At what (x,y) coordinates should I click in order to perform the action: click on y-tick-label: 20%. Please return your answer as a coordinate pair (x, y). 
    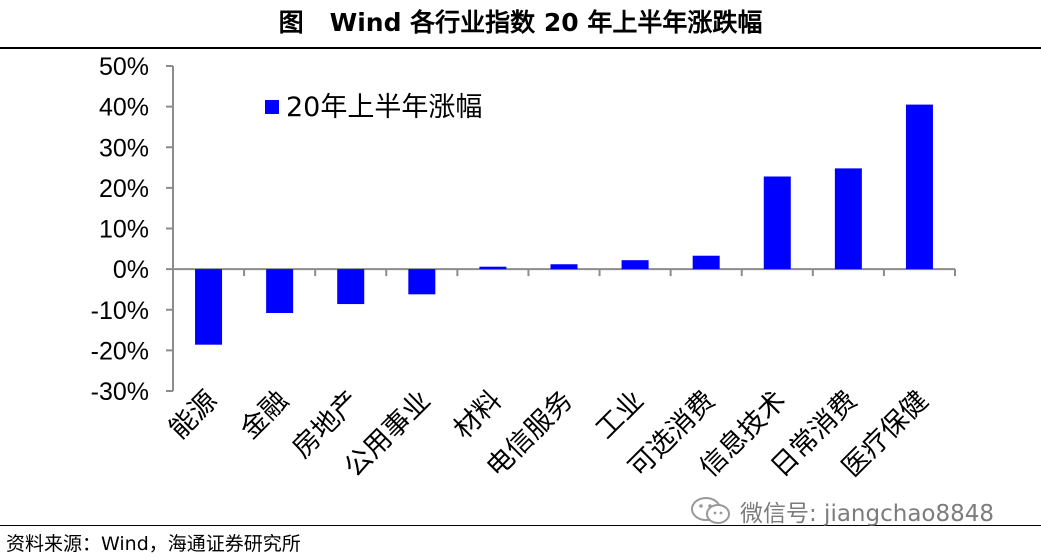
    Looking at the image, I should click on (124, 189).